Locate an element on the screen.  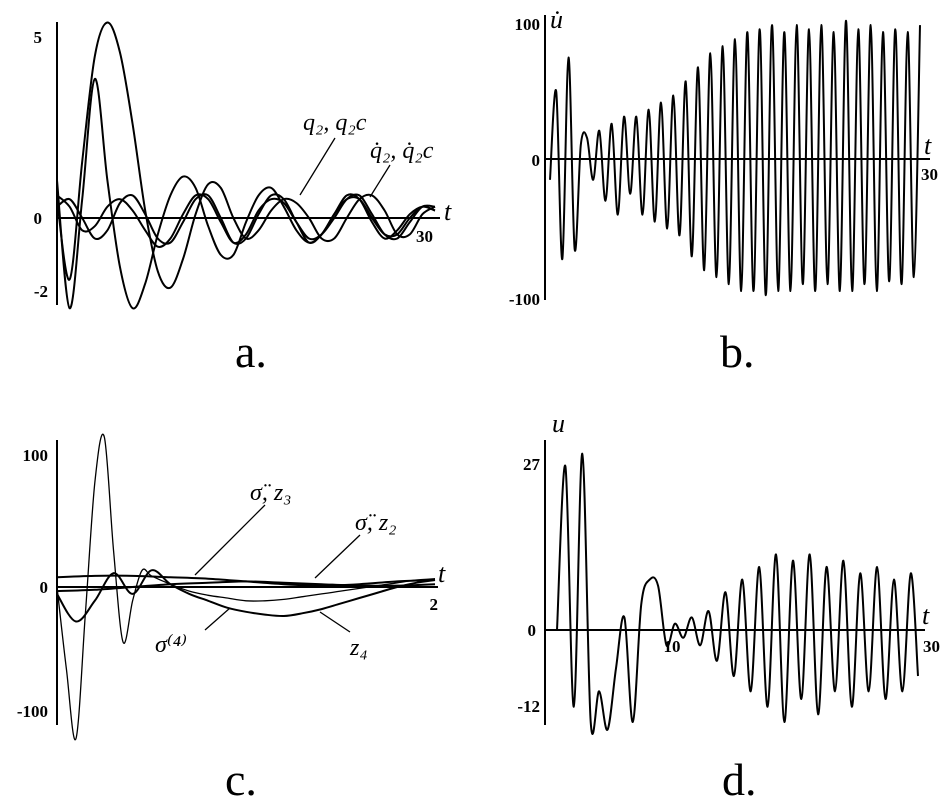
panel-a-xtick-end: 30 is located at coordinates (424, 236).